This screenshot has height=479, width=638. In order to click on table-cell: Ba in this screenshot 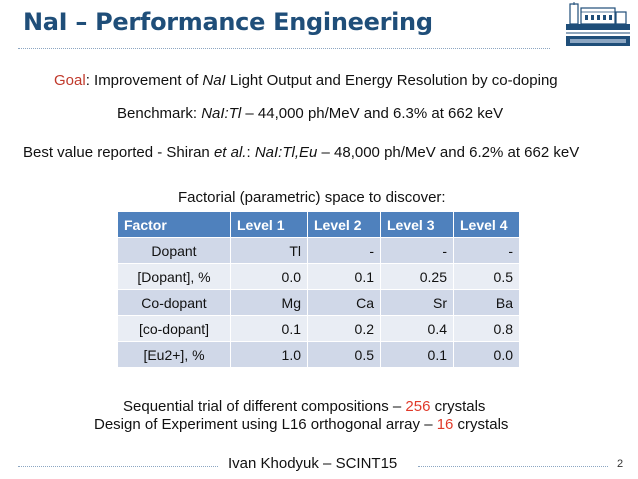, I will do `click(486, 302)`.